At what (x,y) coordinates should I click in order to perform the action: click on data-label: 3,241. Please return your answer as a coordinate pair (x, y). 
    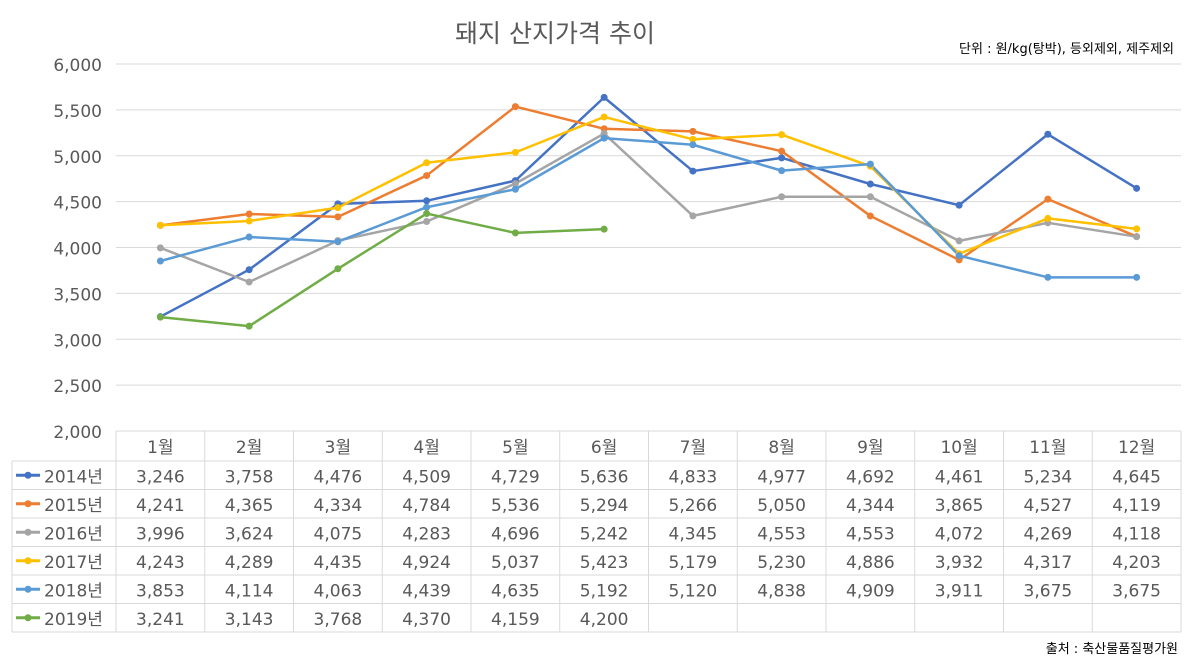
    Looking at the image, I should click on (160, 620).